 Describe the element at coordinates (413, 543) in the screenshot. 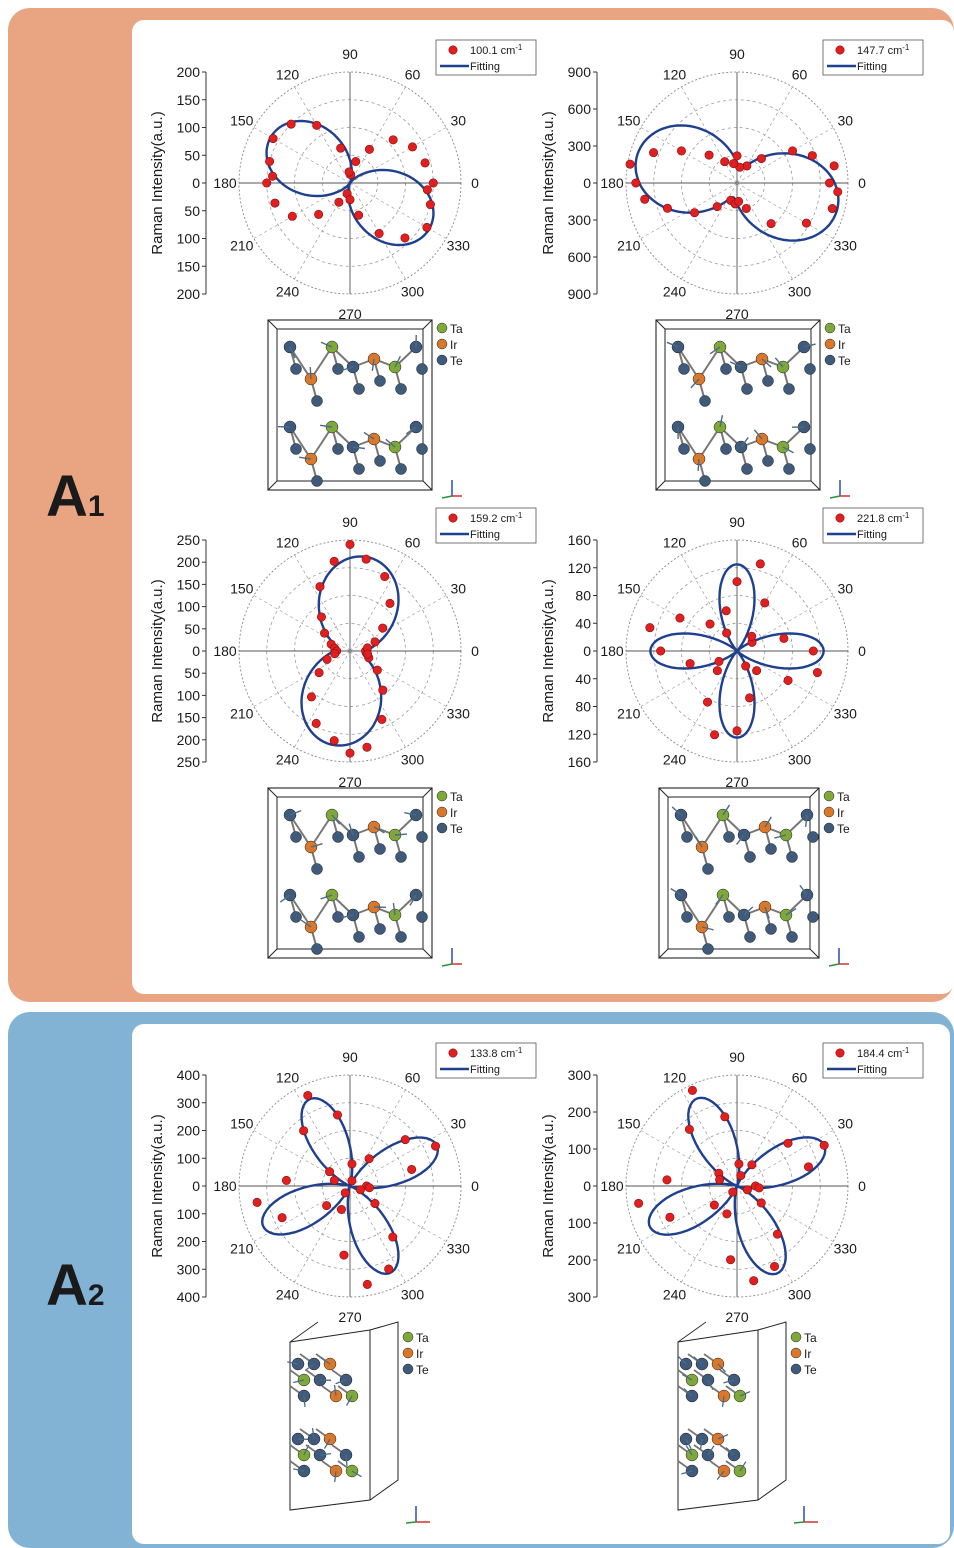

I see `angle-tick-label: 60` at that location.